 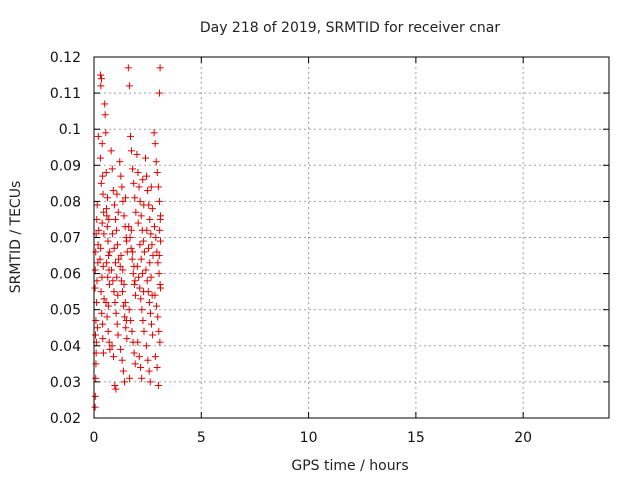 I want to click on y-tick-label-4: 0.06, so click(x=65, y=275).